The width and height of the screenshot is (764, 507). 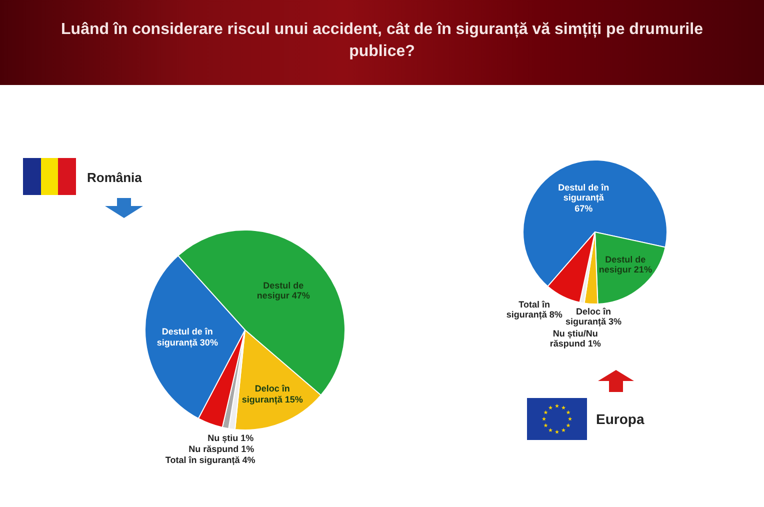 What do you see at coordinates (594, 317) in the screenshot?
I see `slice-label: Deloc în siguranță 3%` at bounding box center [594, 317].